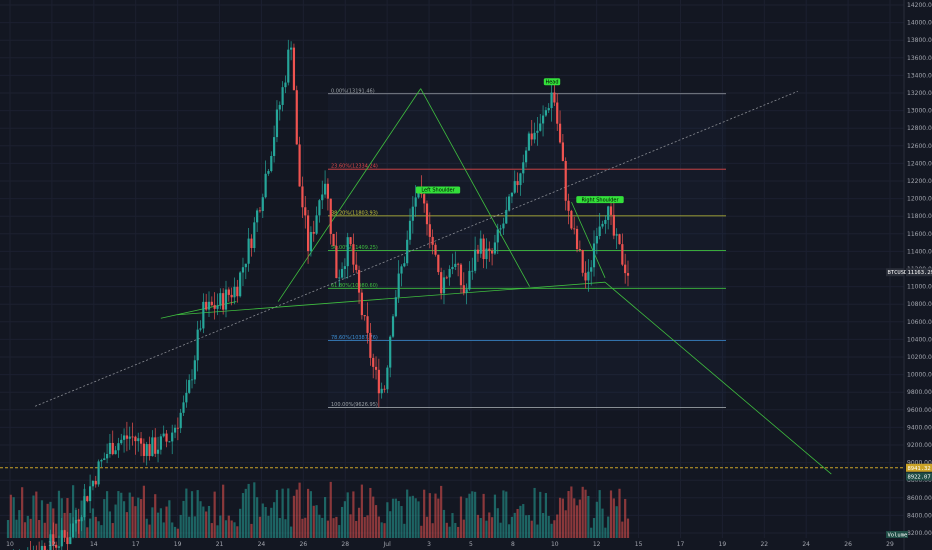 The image size is (932, 550). I want to click on x-tick-label: Jul, so click(387, 544).